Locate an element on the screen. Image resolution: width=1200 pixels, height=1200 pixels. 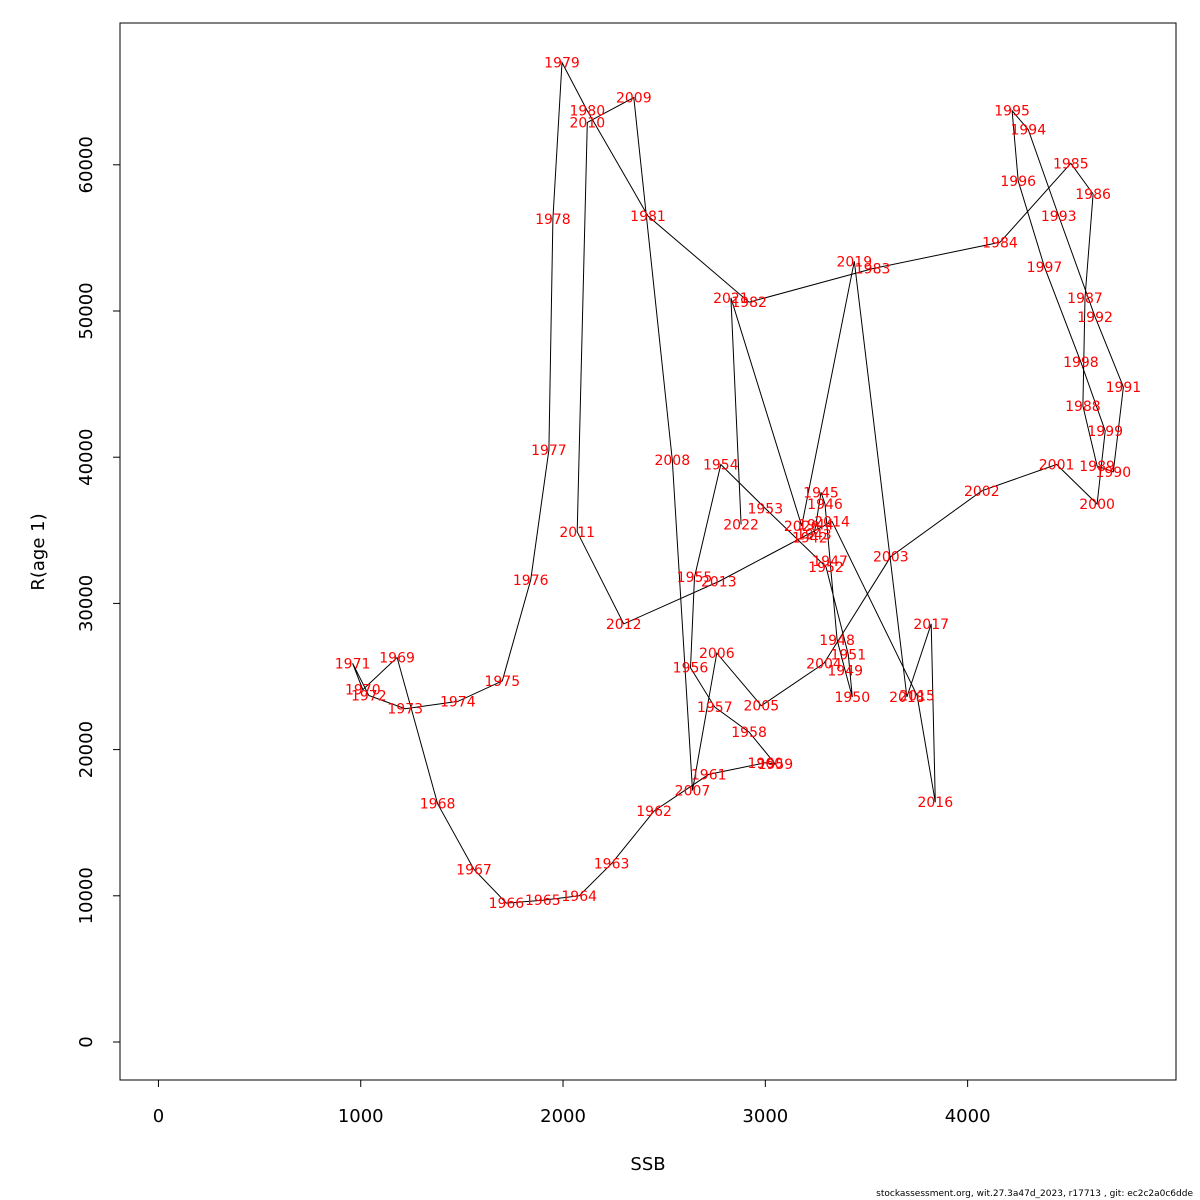
year-label: 2005 is located at coordinates (761, 707).